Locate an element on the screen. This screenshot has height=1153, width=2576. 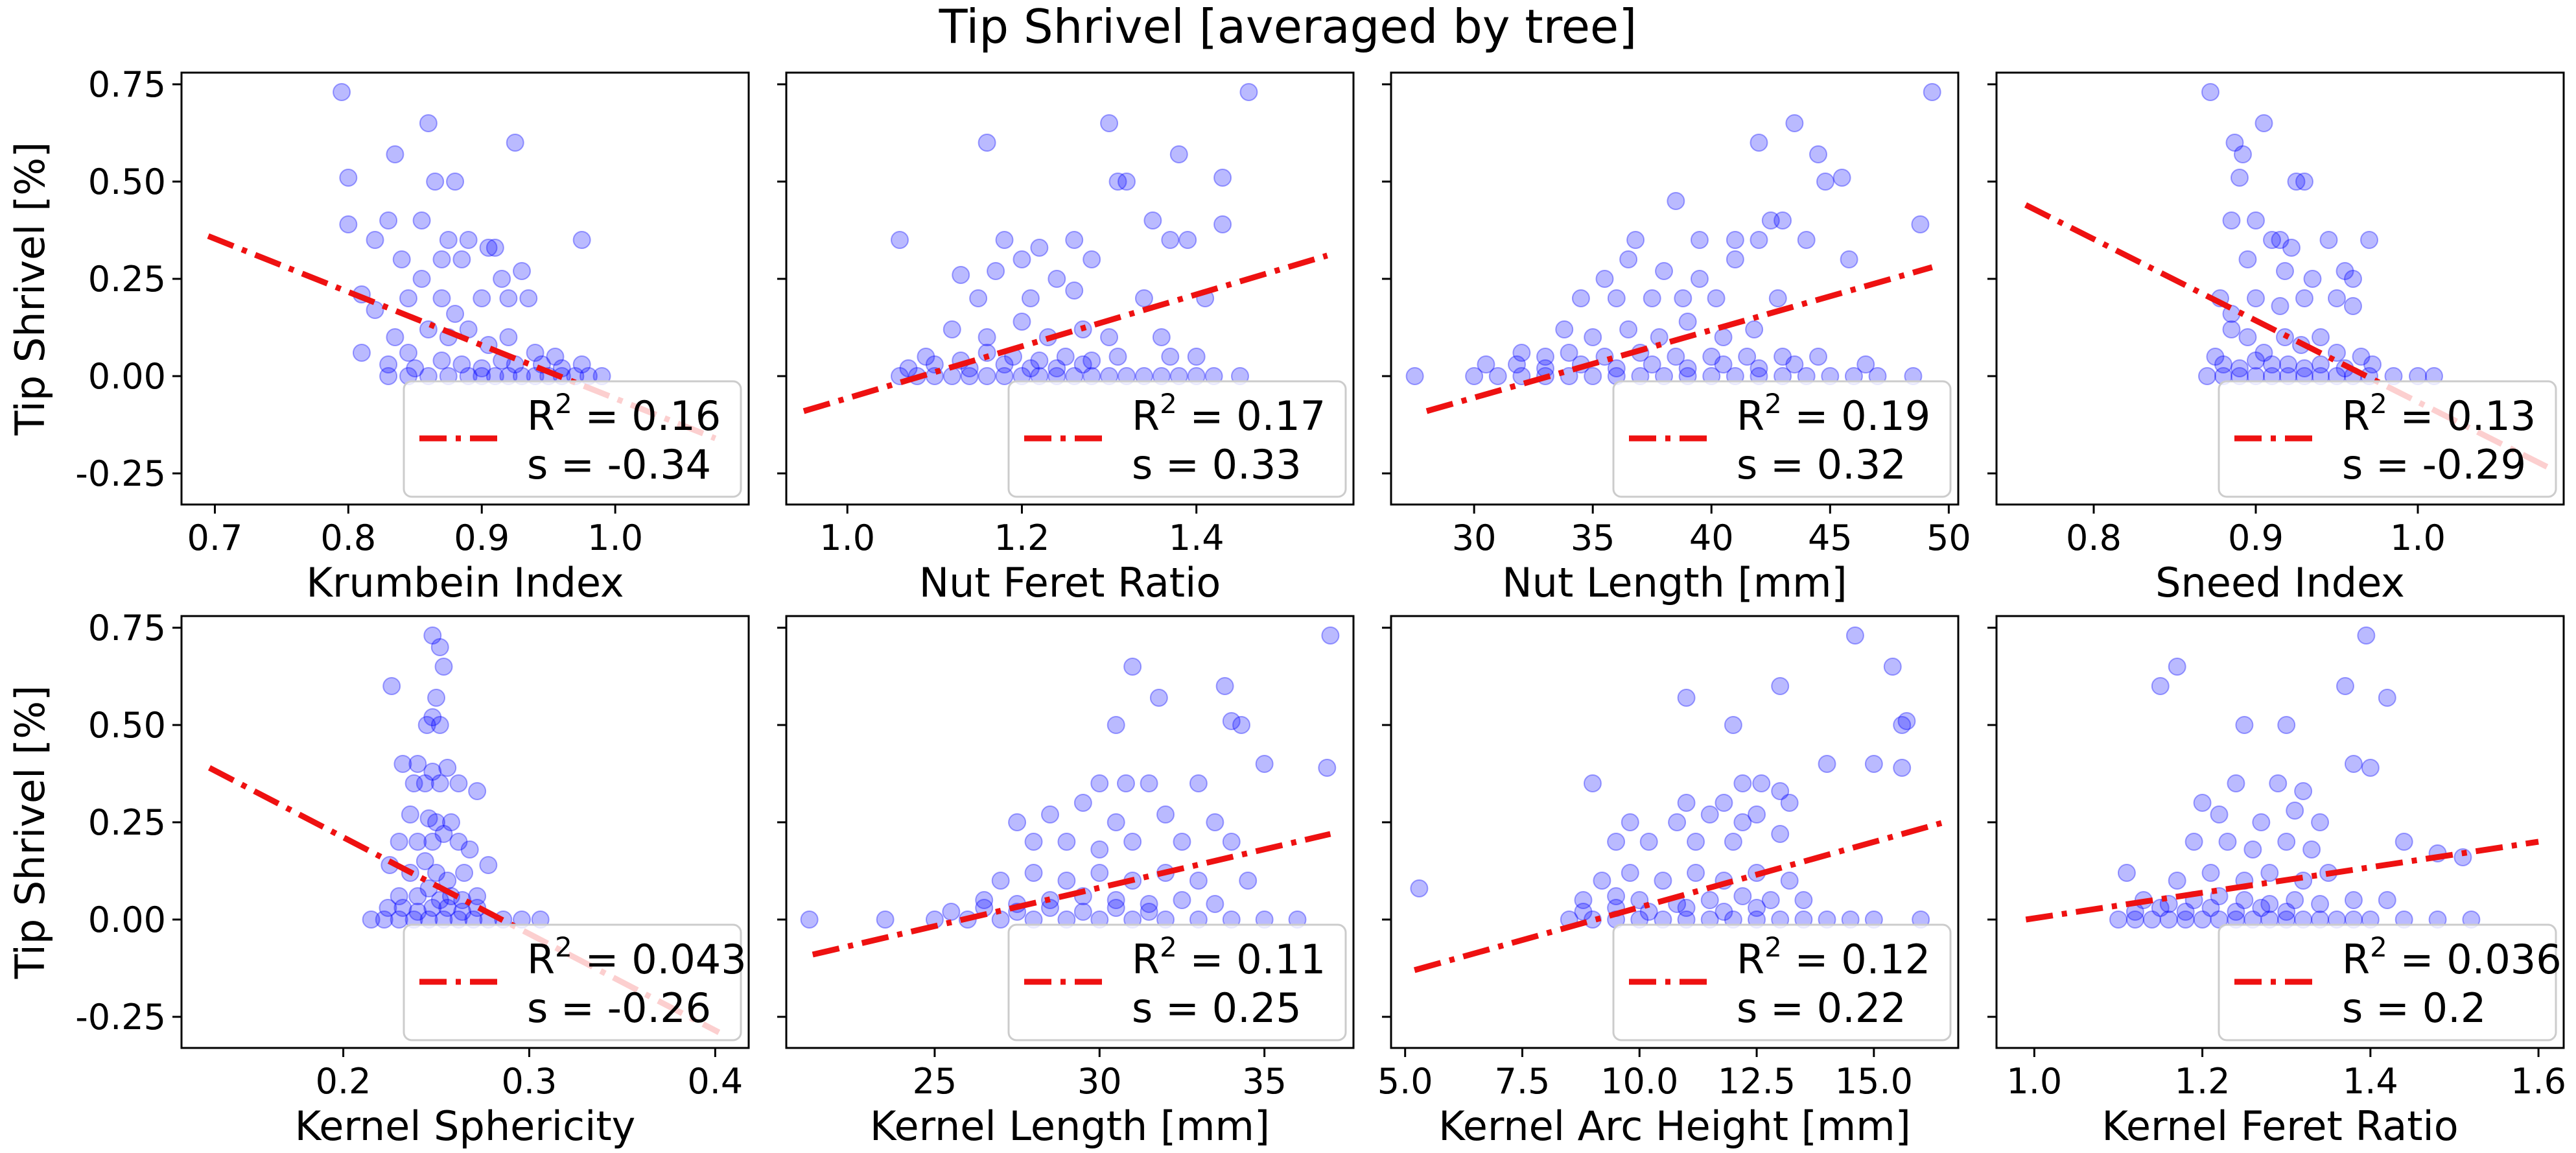
legend-slope-text: s = -0.29 is located at coordinates (2434, 464).